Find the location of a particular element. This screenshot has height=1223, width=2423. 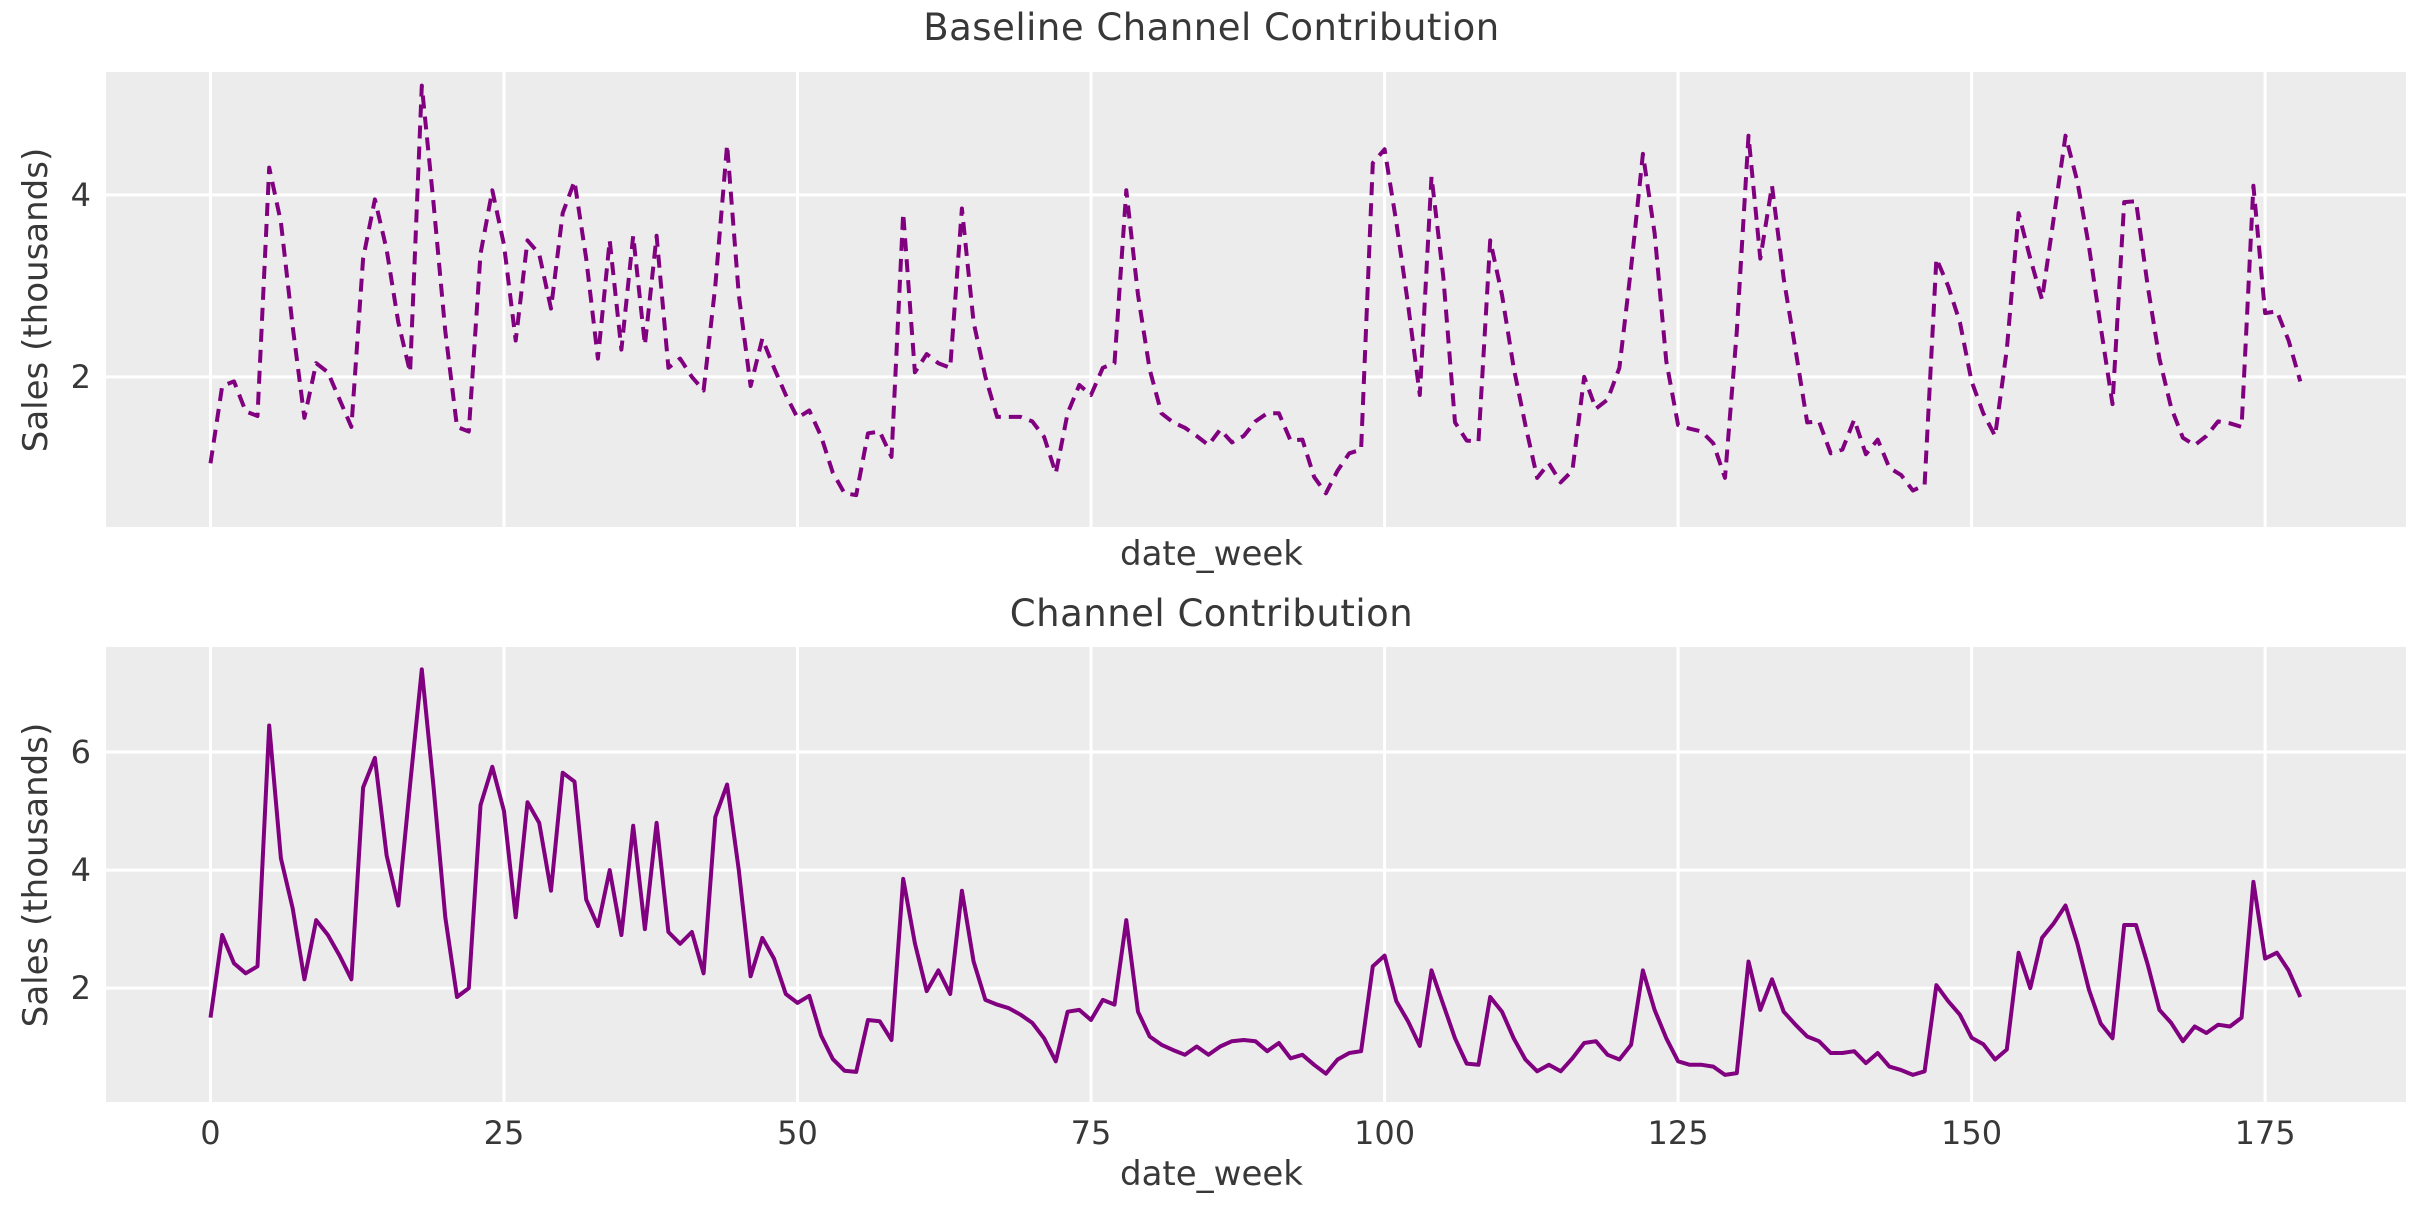

x-tick-label: 75 is located at coordinates (1091, 1133).